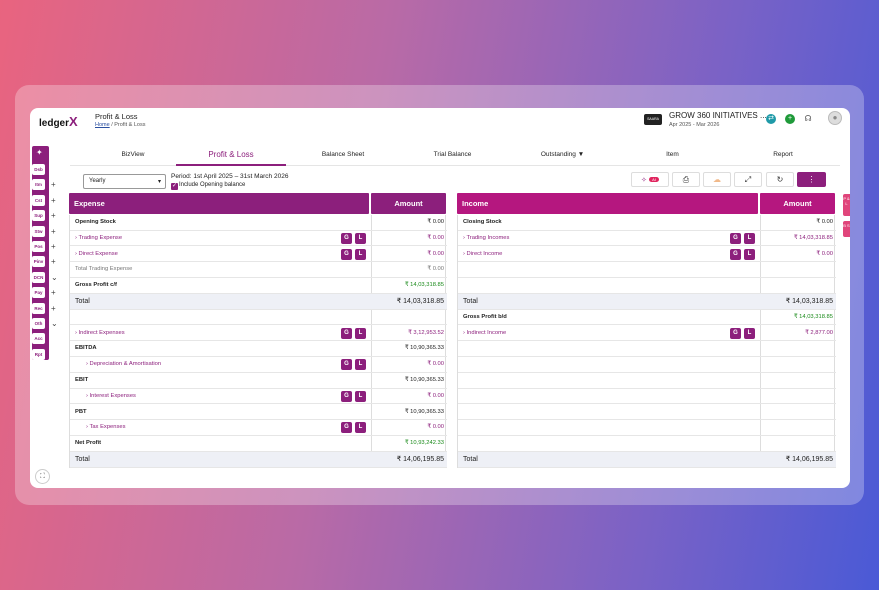  Describe the element at coordinates (38, 354) in the screenshot. I see `sidebar-item-rpt: Rpt` at that location.